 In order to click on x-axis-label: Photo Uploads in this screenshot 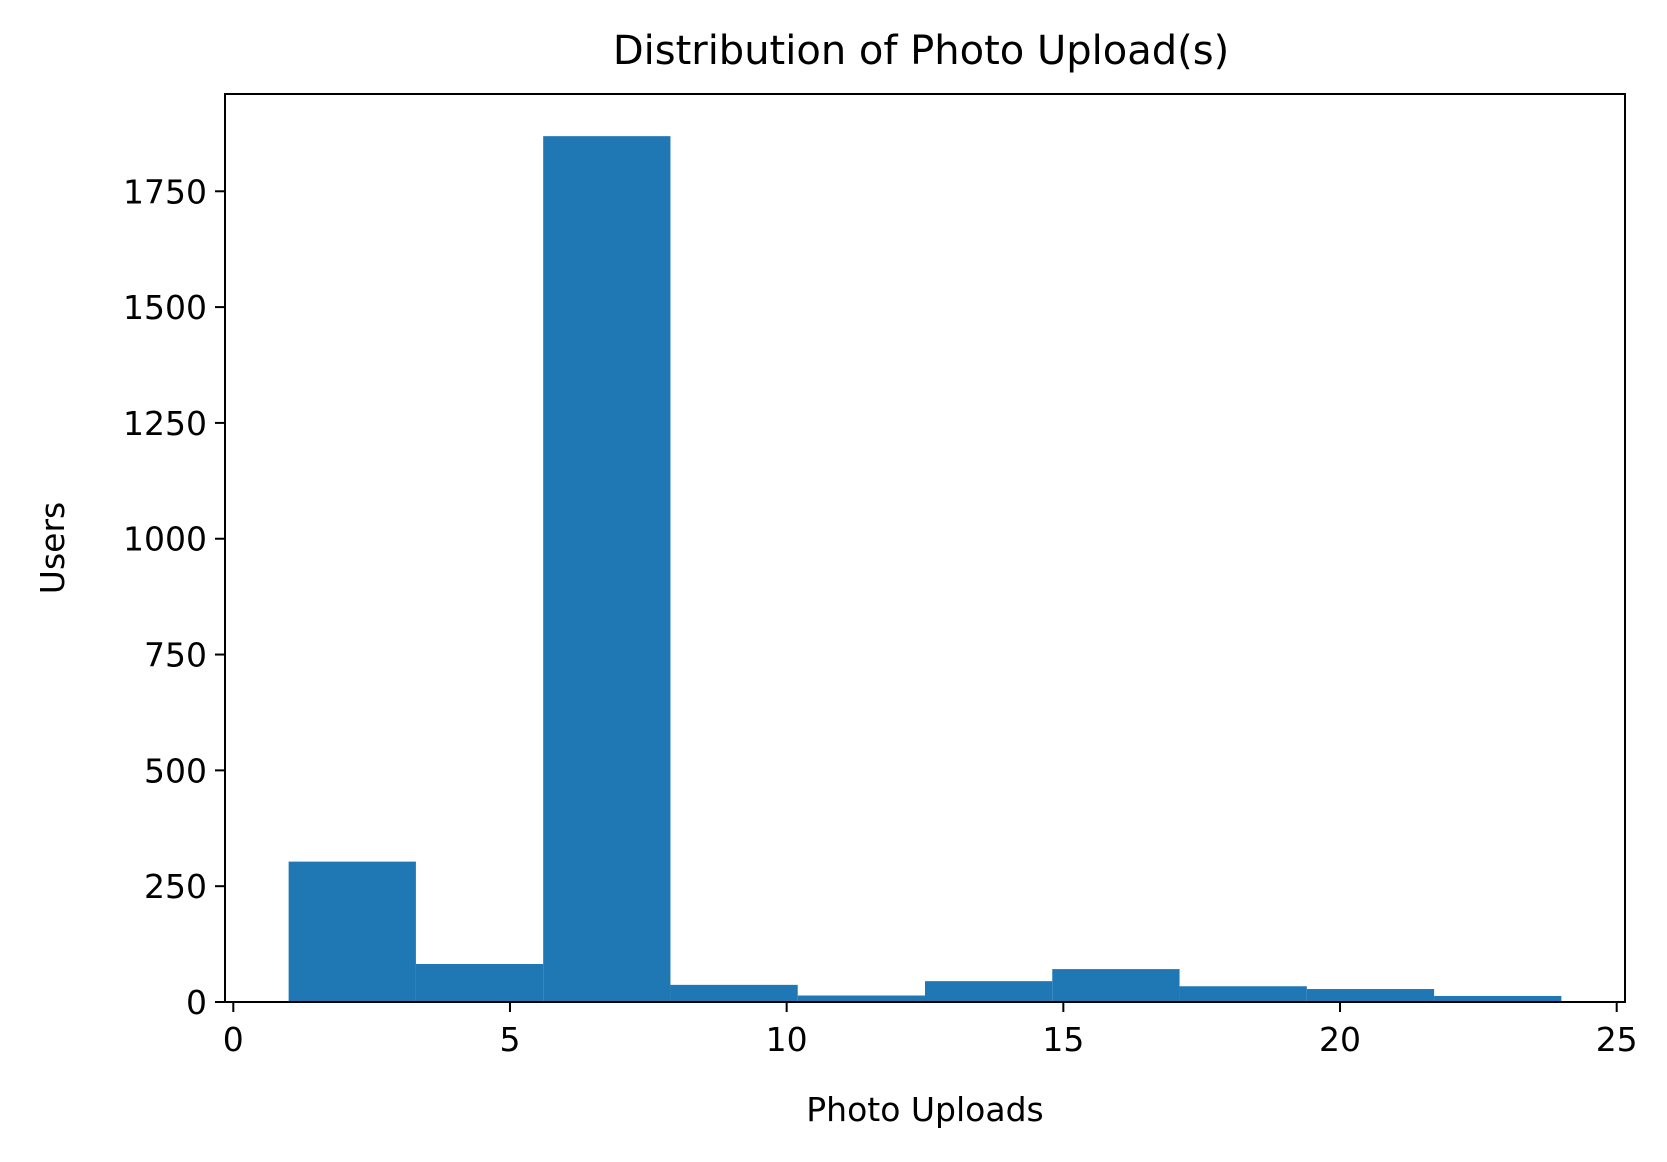, I will do `click(924, 1109)`.